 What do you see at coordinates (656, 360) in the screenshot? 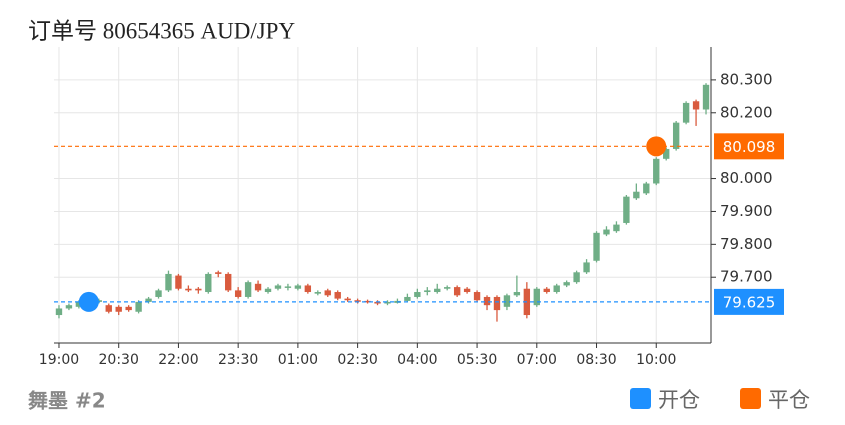
I see `x-tick-label: 10:00` at bounding box center [656, 360].